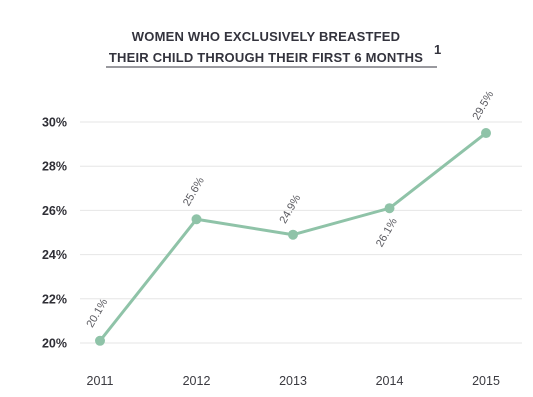  What do you see at coordinates (54, 233) in the screenshot?
I see `y-axis: 20% 22% 24% 26% 28% 30%` at bounding box center [54, 233].